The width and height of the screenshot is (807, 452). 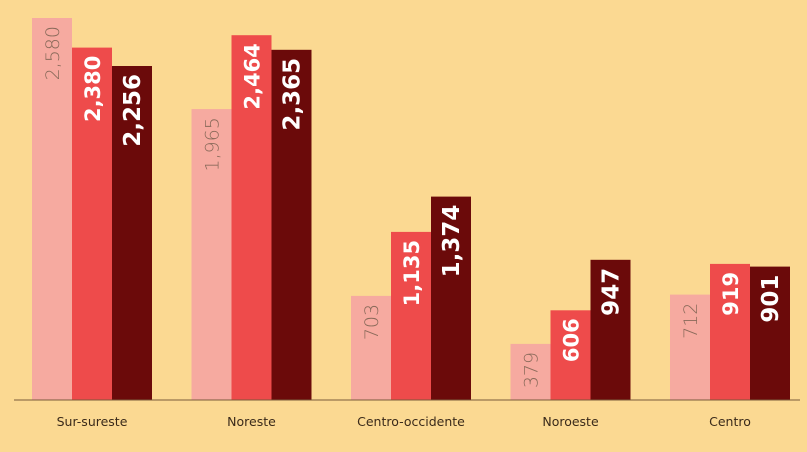 What do you see at coordinates (132, 233) in the screenshot?
I see `bar-sur-sureste-s3` at bounding box center [132, 233].